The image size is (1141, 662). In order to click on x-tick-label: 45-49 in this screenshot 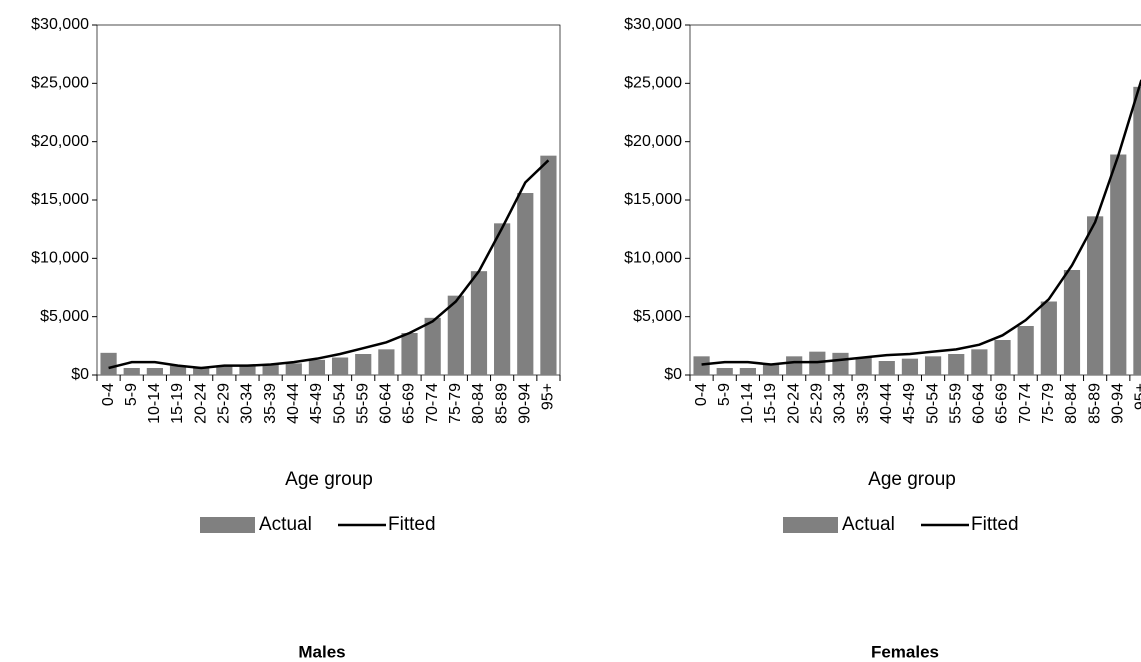, I will do `click(316, 403)`.